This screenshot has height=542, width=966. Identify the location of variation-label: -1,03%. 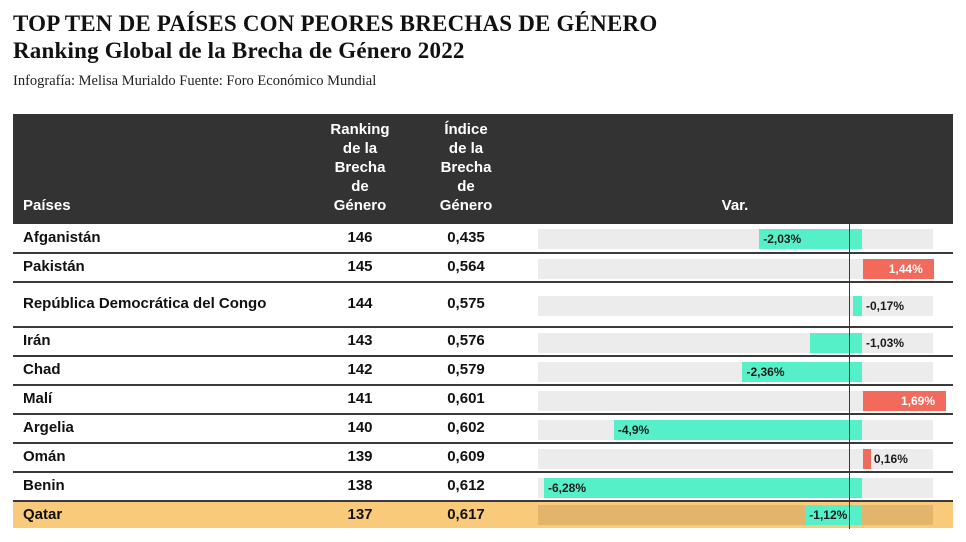
(885, 343).